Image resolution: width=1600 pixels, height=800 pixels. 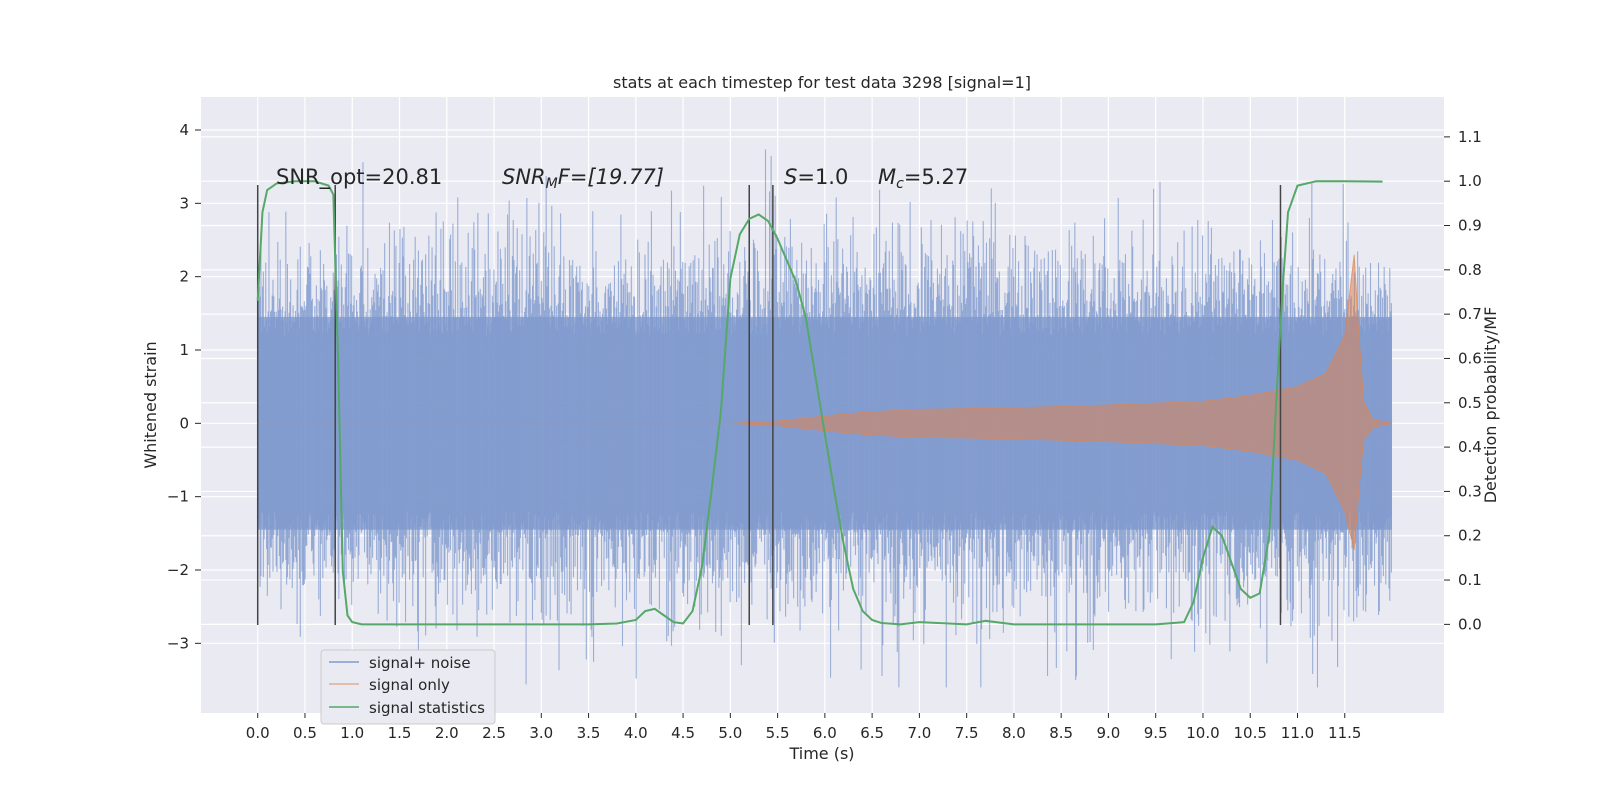 I want to click on x-tick-label: 11.5, so click(x=1344, y=733).